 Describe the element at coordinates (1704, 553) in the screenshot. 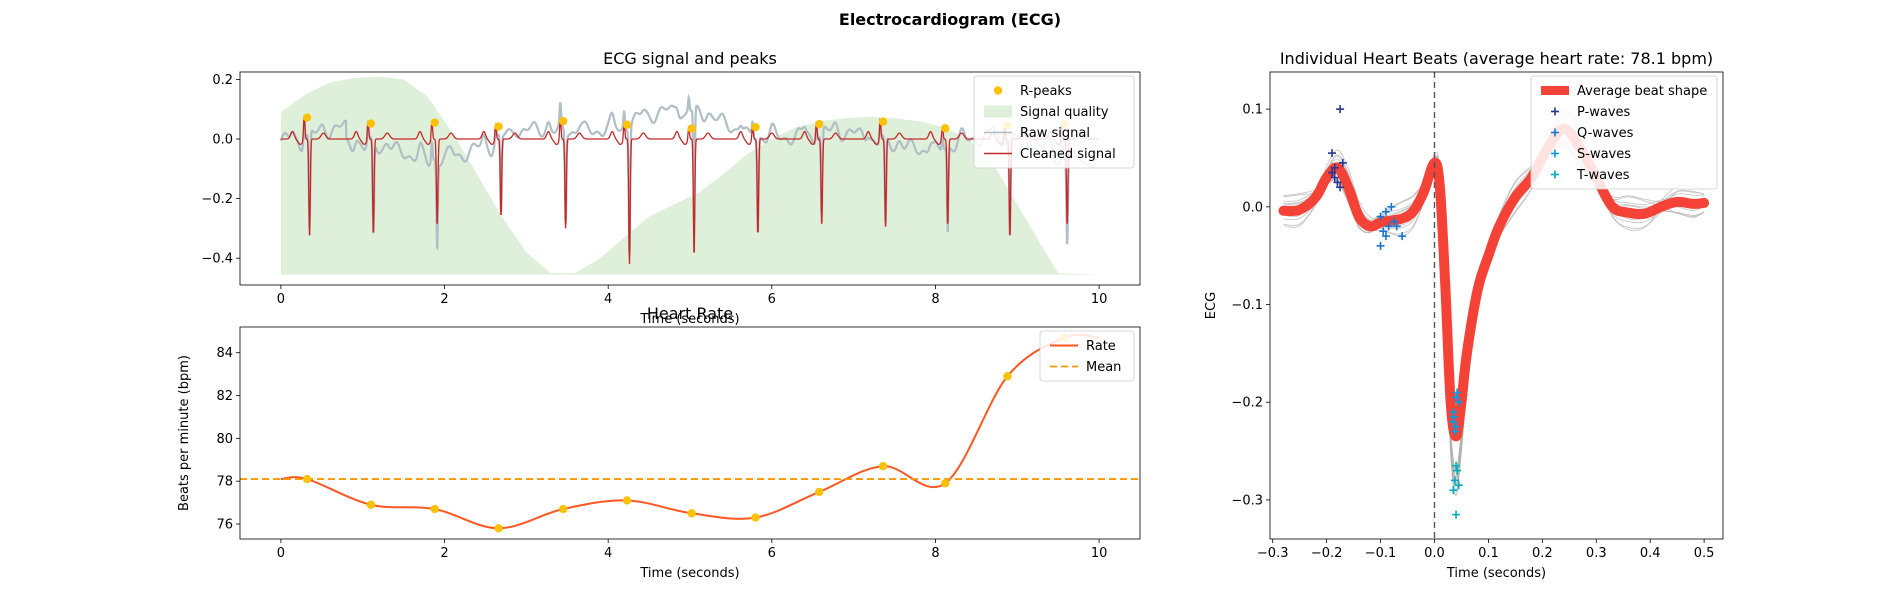

I see `x-tick-label: 0.5` at that location.